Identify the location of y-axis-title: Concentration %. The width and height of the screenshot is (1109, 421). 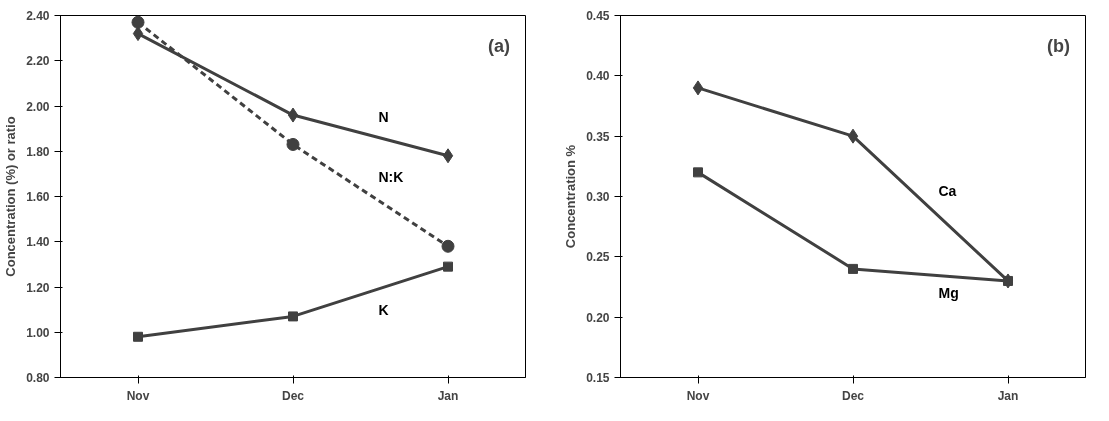
(571, 196).